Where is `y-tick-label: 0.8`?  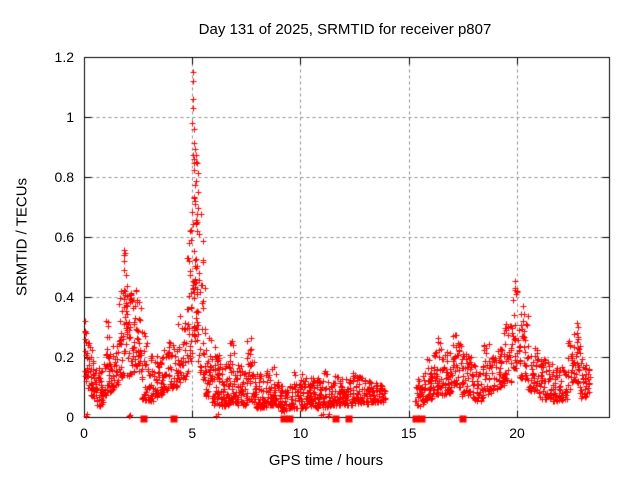 y-tick-label: 0.8 is located at coordinates (64, 177).